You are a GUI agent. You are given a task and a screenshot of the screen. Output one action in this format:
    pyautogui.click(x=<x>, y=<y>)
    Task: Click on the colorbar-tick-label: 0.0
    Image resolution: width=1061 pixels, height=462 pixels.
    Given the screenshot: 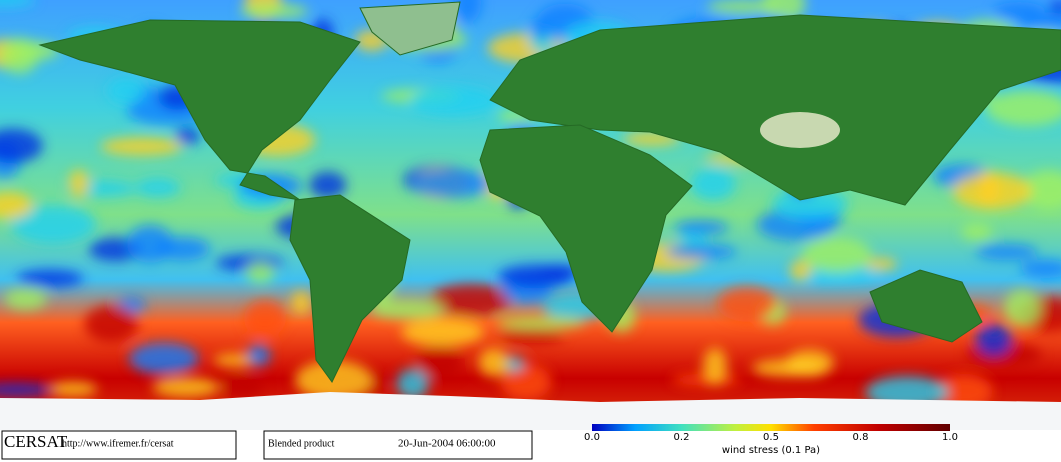 What is the action you would take?
    pyautogui.click(x=592, y=437)
    